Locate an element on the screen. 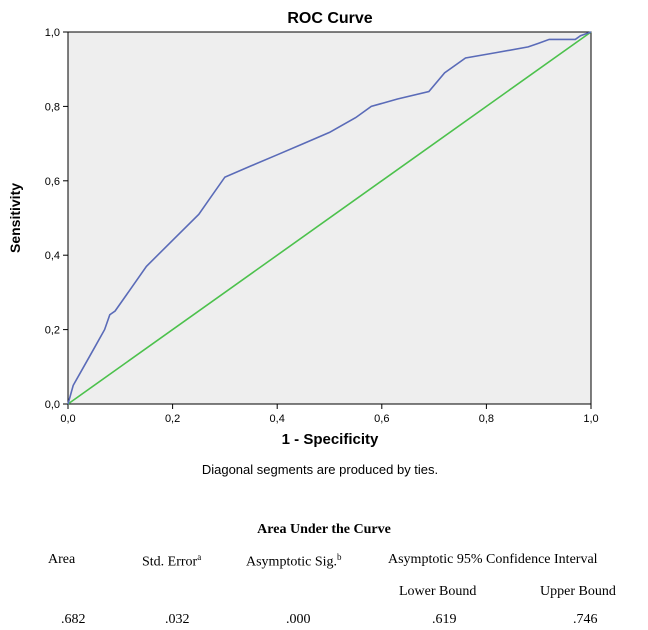 The width and height of the screenshot is (648, 630). ties-note: Diagonal segments are produced by ties. is located at coordinates (320, 469).